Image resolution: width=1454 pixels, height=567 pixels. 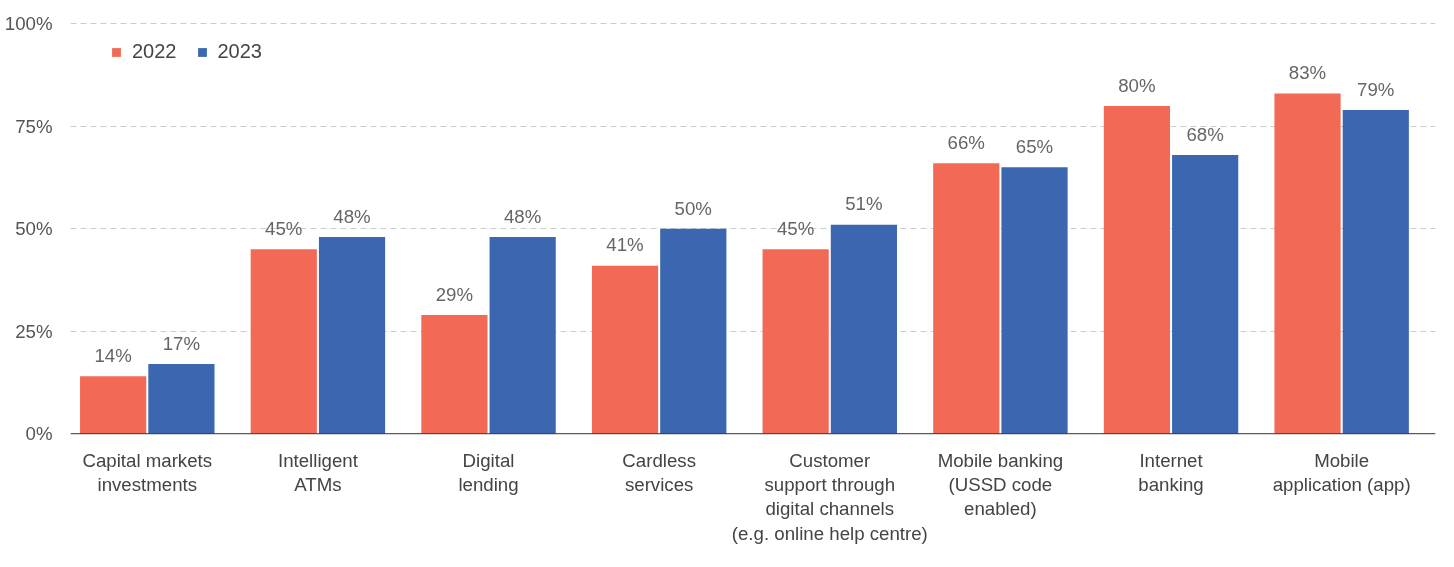 What do you see at coordinates (147, 473) in the screenshot?
I see `x-tick-label: Capital markets investments` at bounding box center [147, 473].